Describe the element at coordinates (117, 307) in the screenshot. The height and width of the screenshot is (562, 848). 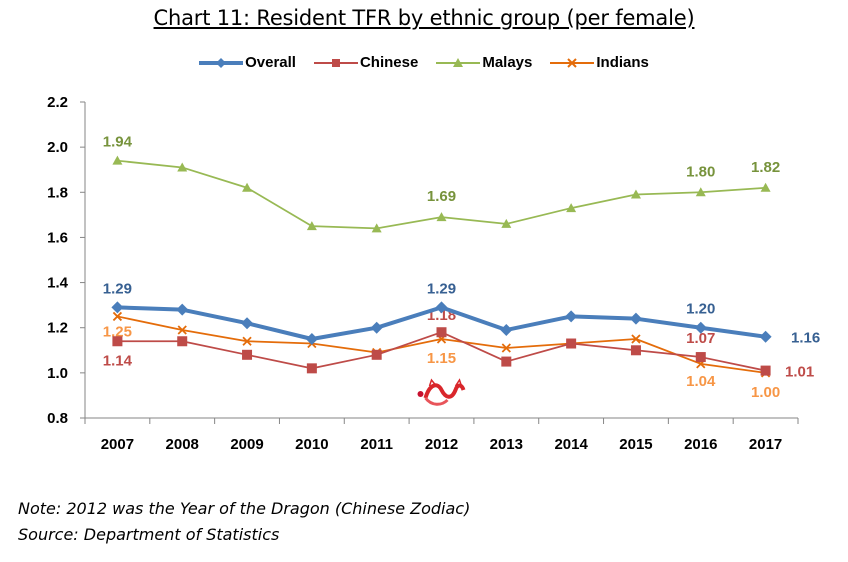
I see `data-point-overall-2007` at that location.